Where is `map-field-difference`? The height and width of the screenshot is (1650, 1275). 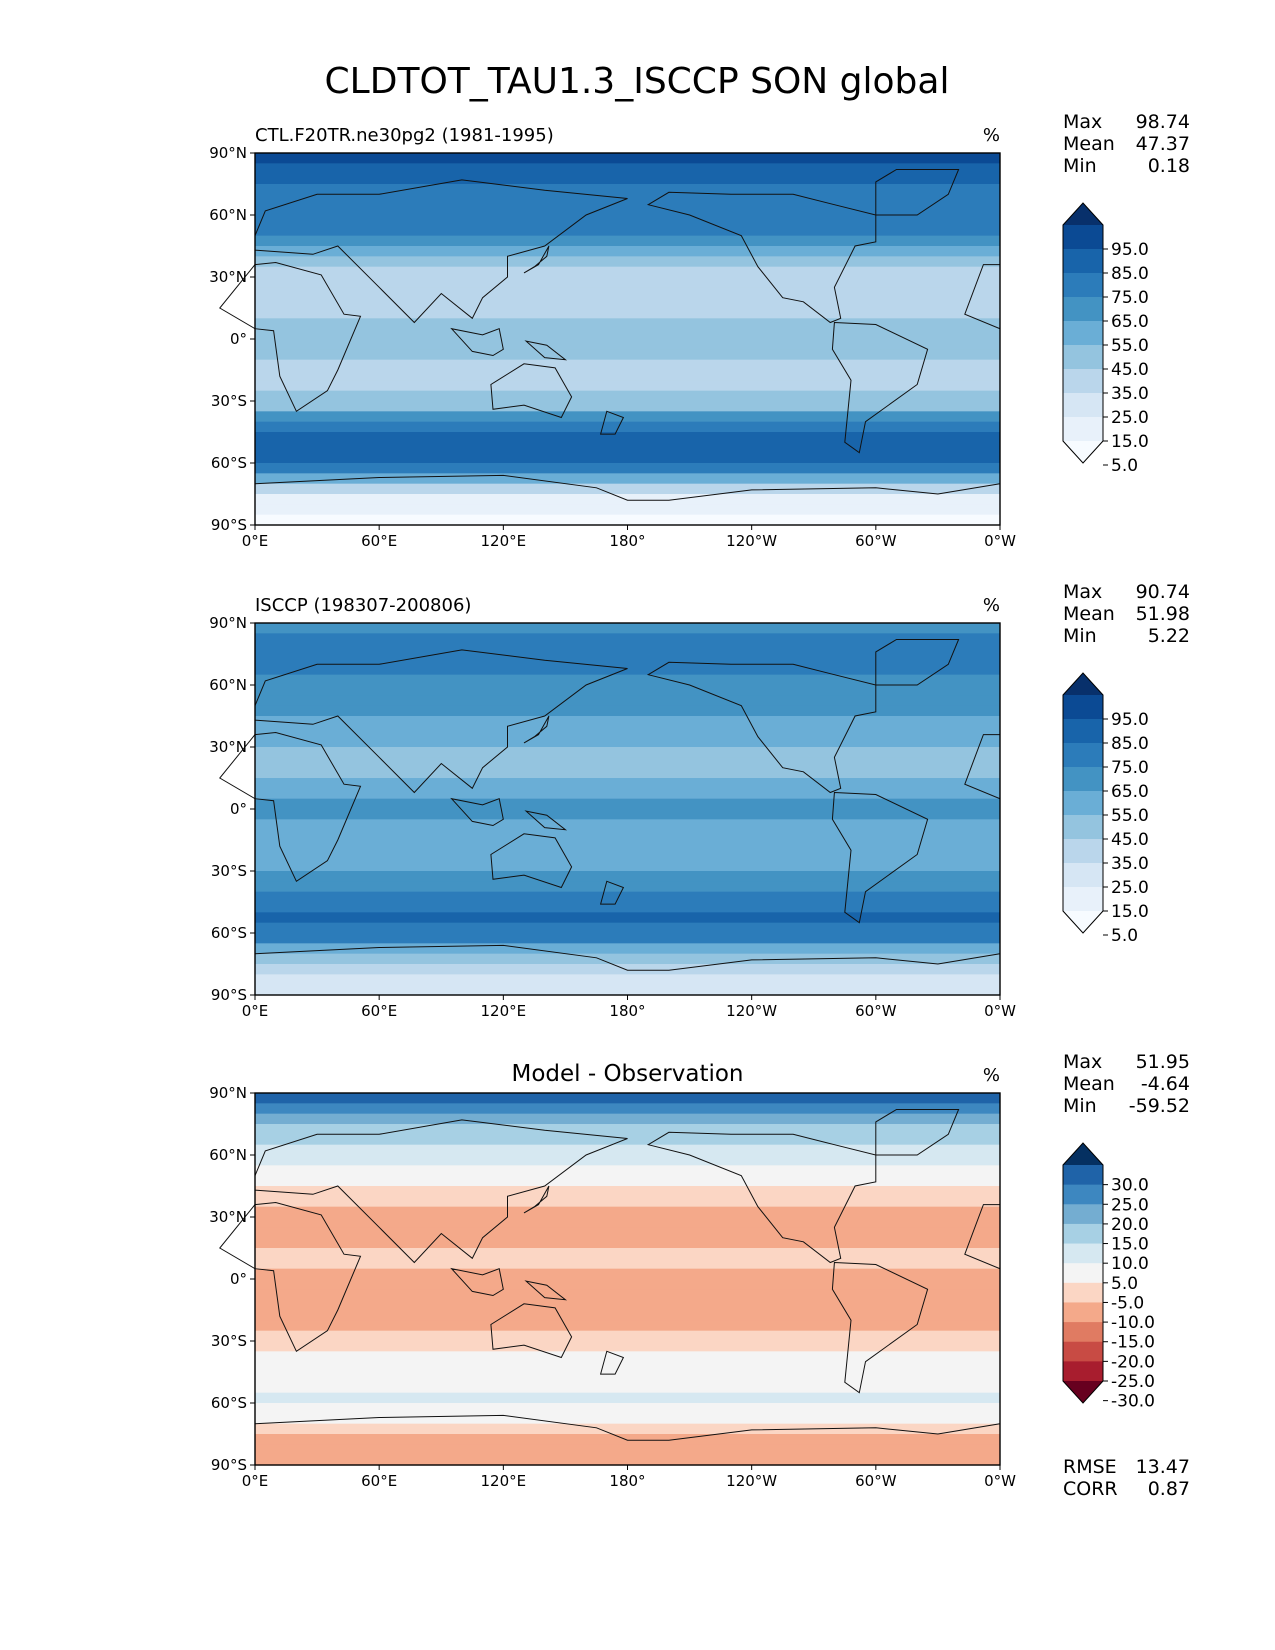 map-field-difference is located at coordinates (627, 1279).